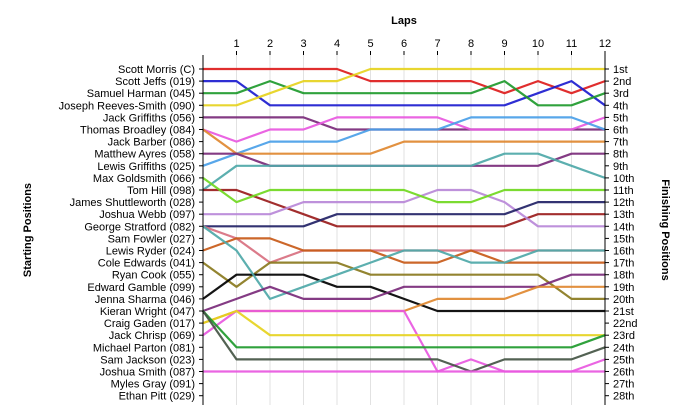  I want to click on finishing-position-label: 21st, so click(623, 312).